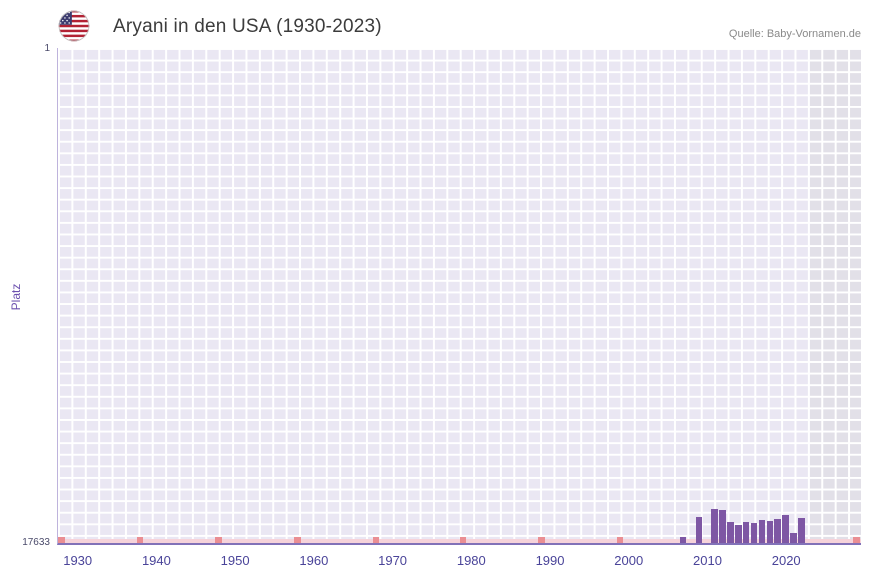 This screenshot has width=873, height=587. I want to click on chart-title: Aryani in den USA (1930-2023), so click(247, 26).